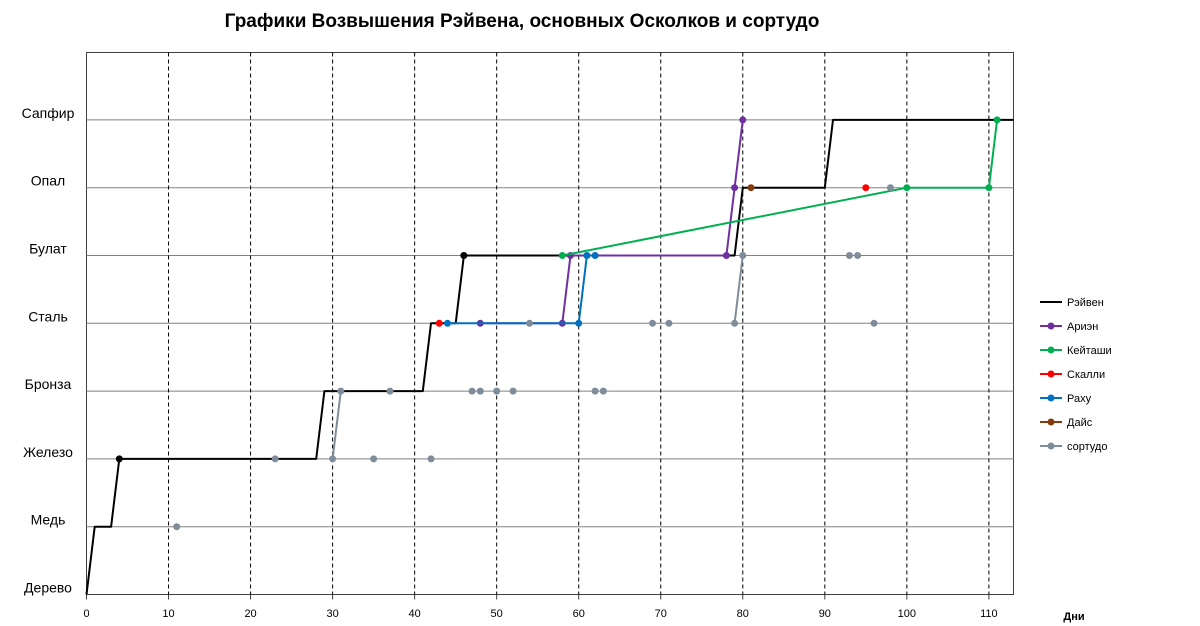 This screenshot has height=626, width=1200. What do you see at coordinates (743, 614) in the screenshot?
I see `x-tick-label: 80` at bounding box center [743, 614].